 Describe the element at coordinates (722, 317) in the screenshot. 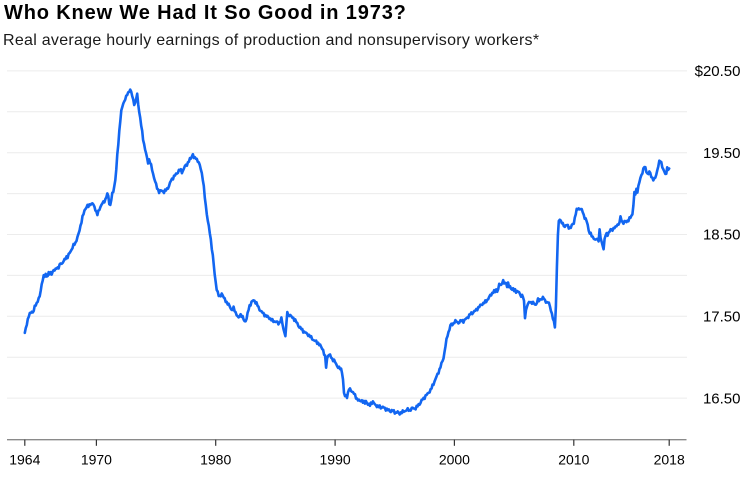

I see `svg-text: 17.50` at that location.